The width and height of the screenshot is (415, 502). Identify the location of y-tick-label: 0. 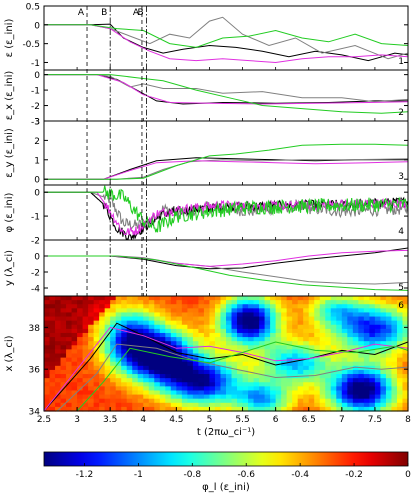
(37, 76).